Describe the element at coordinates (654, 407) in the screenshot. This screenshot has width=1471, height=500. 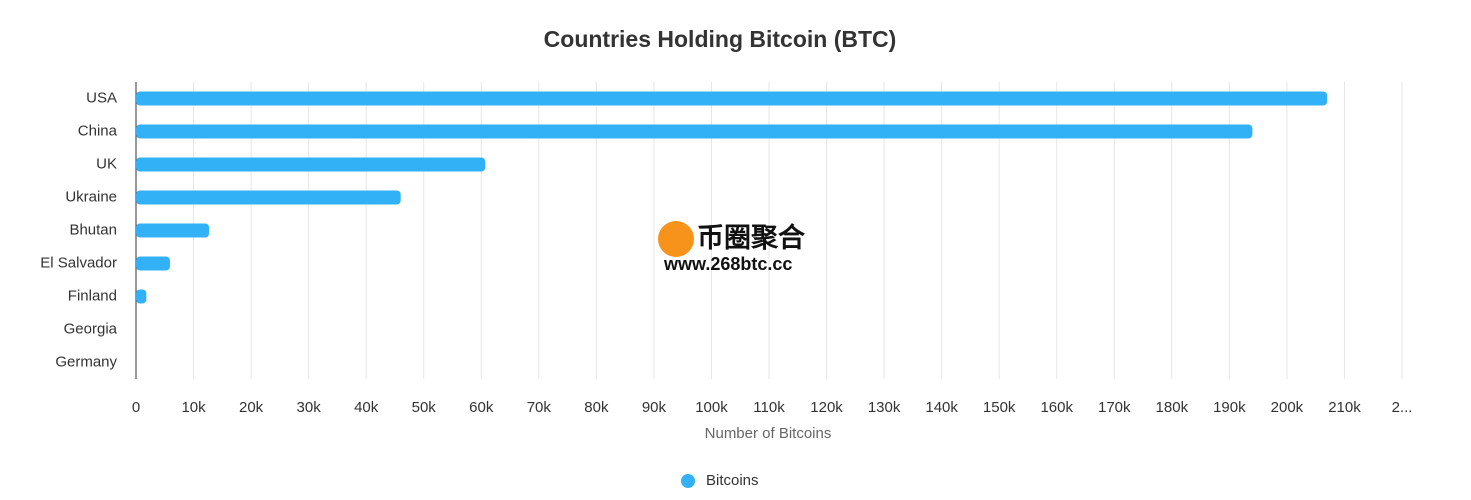
I see `x-tick-label: 90k` at that location.